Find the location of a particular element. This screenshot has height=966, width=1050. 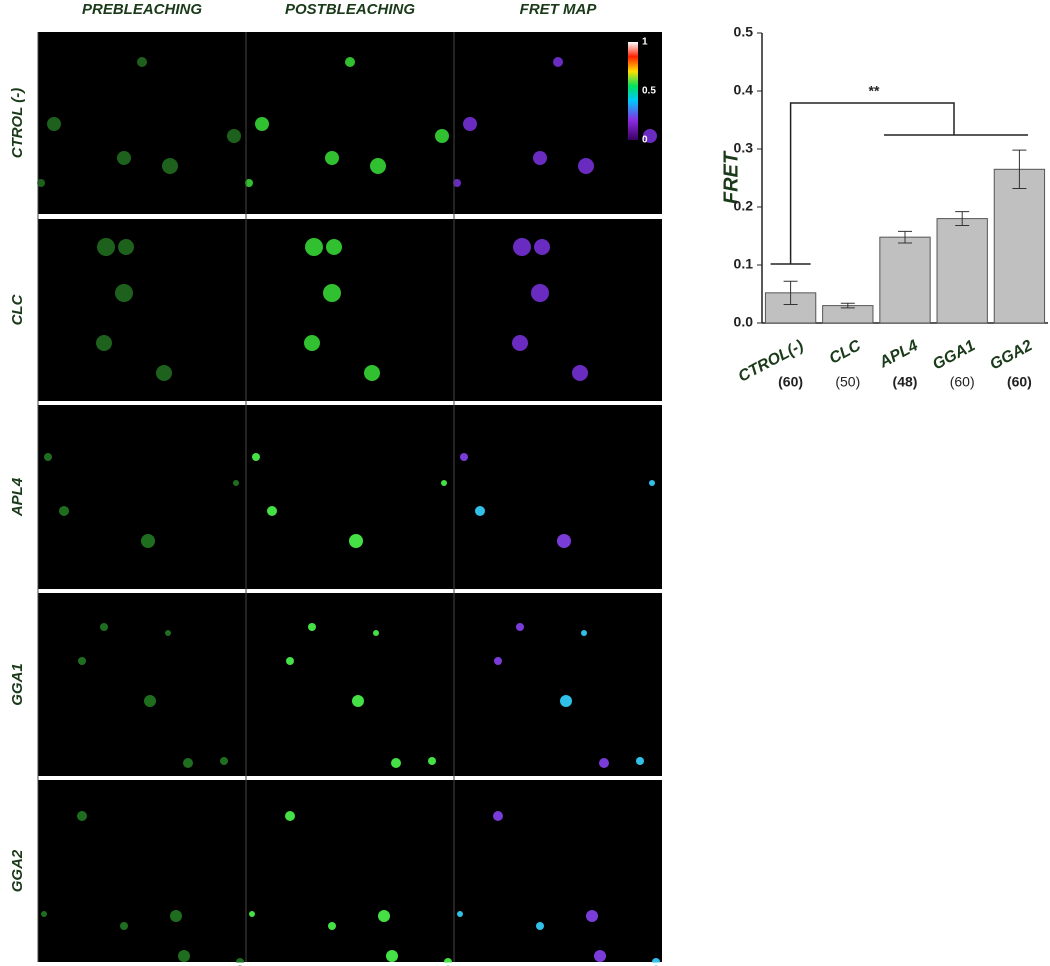

sample-size: (48) is located at coordinates (905, 382).